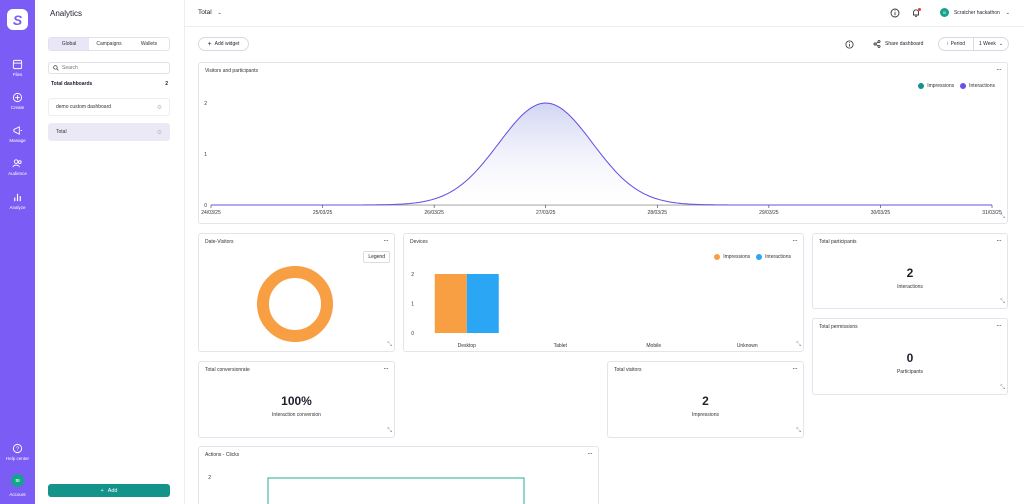 The width and height of the screenshot is (1024, 504). Describe the element at coordinates (72, 84) in the screenshot. I see `dashboards-label: Total dashboards` at that location.